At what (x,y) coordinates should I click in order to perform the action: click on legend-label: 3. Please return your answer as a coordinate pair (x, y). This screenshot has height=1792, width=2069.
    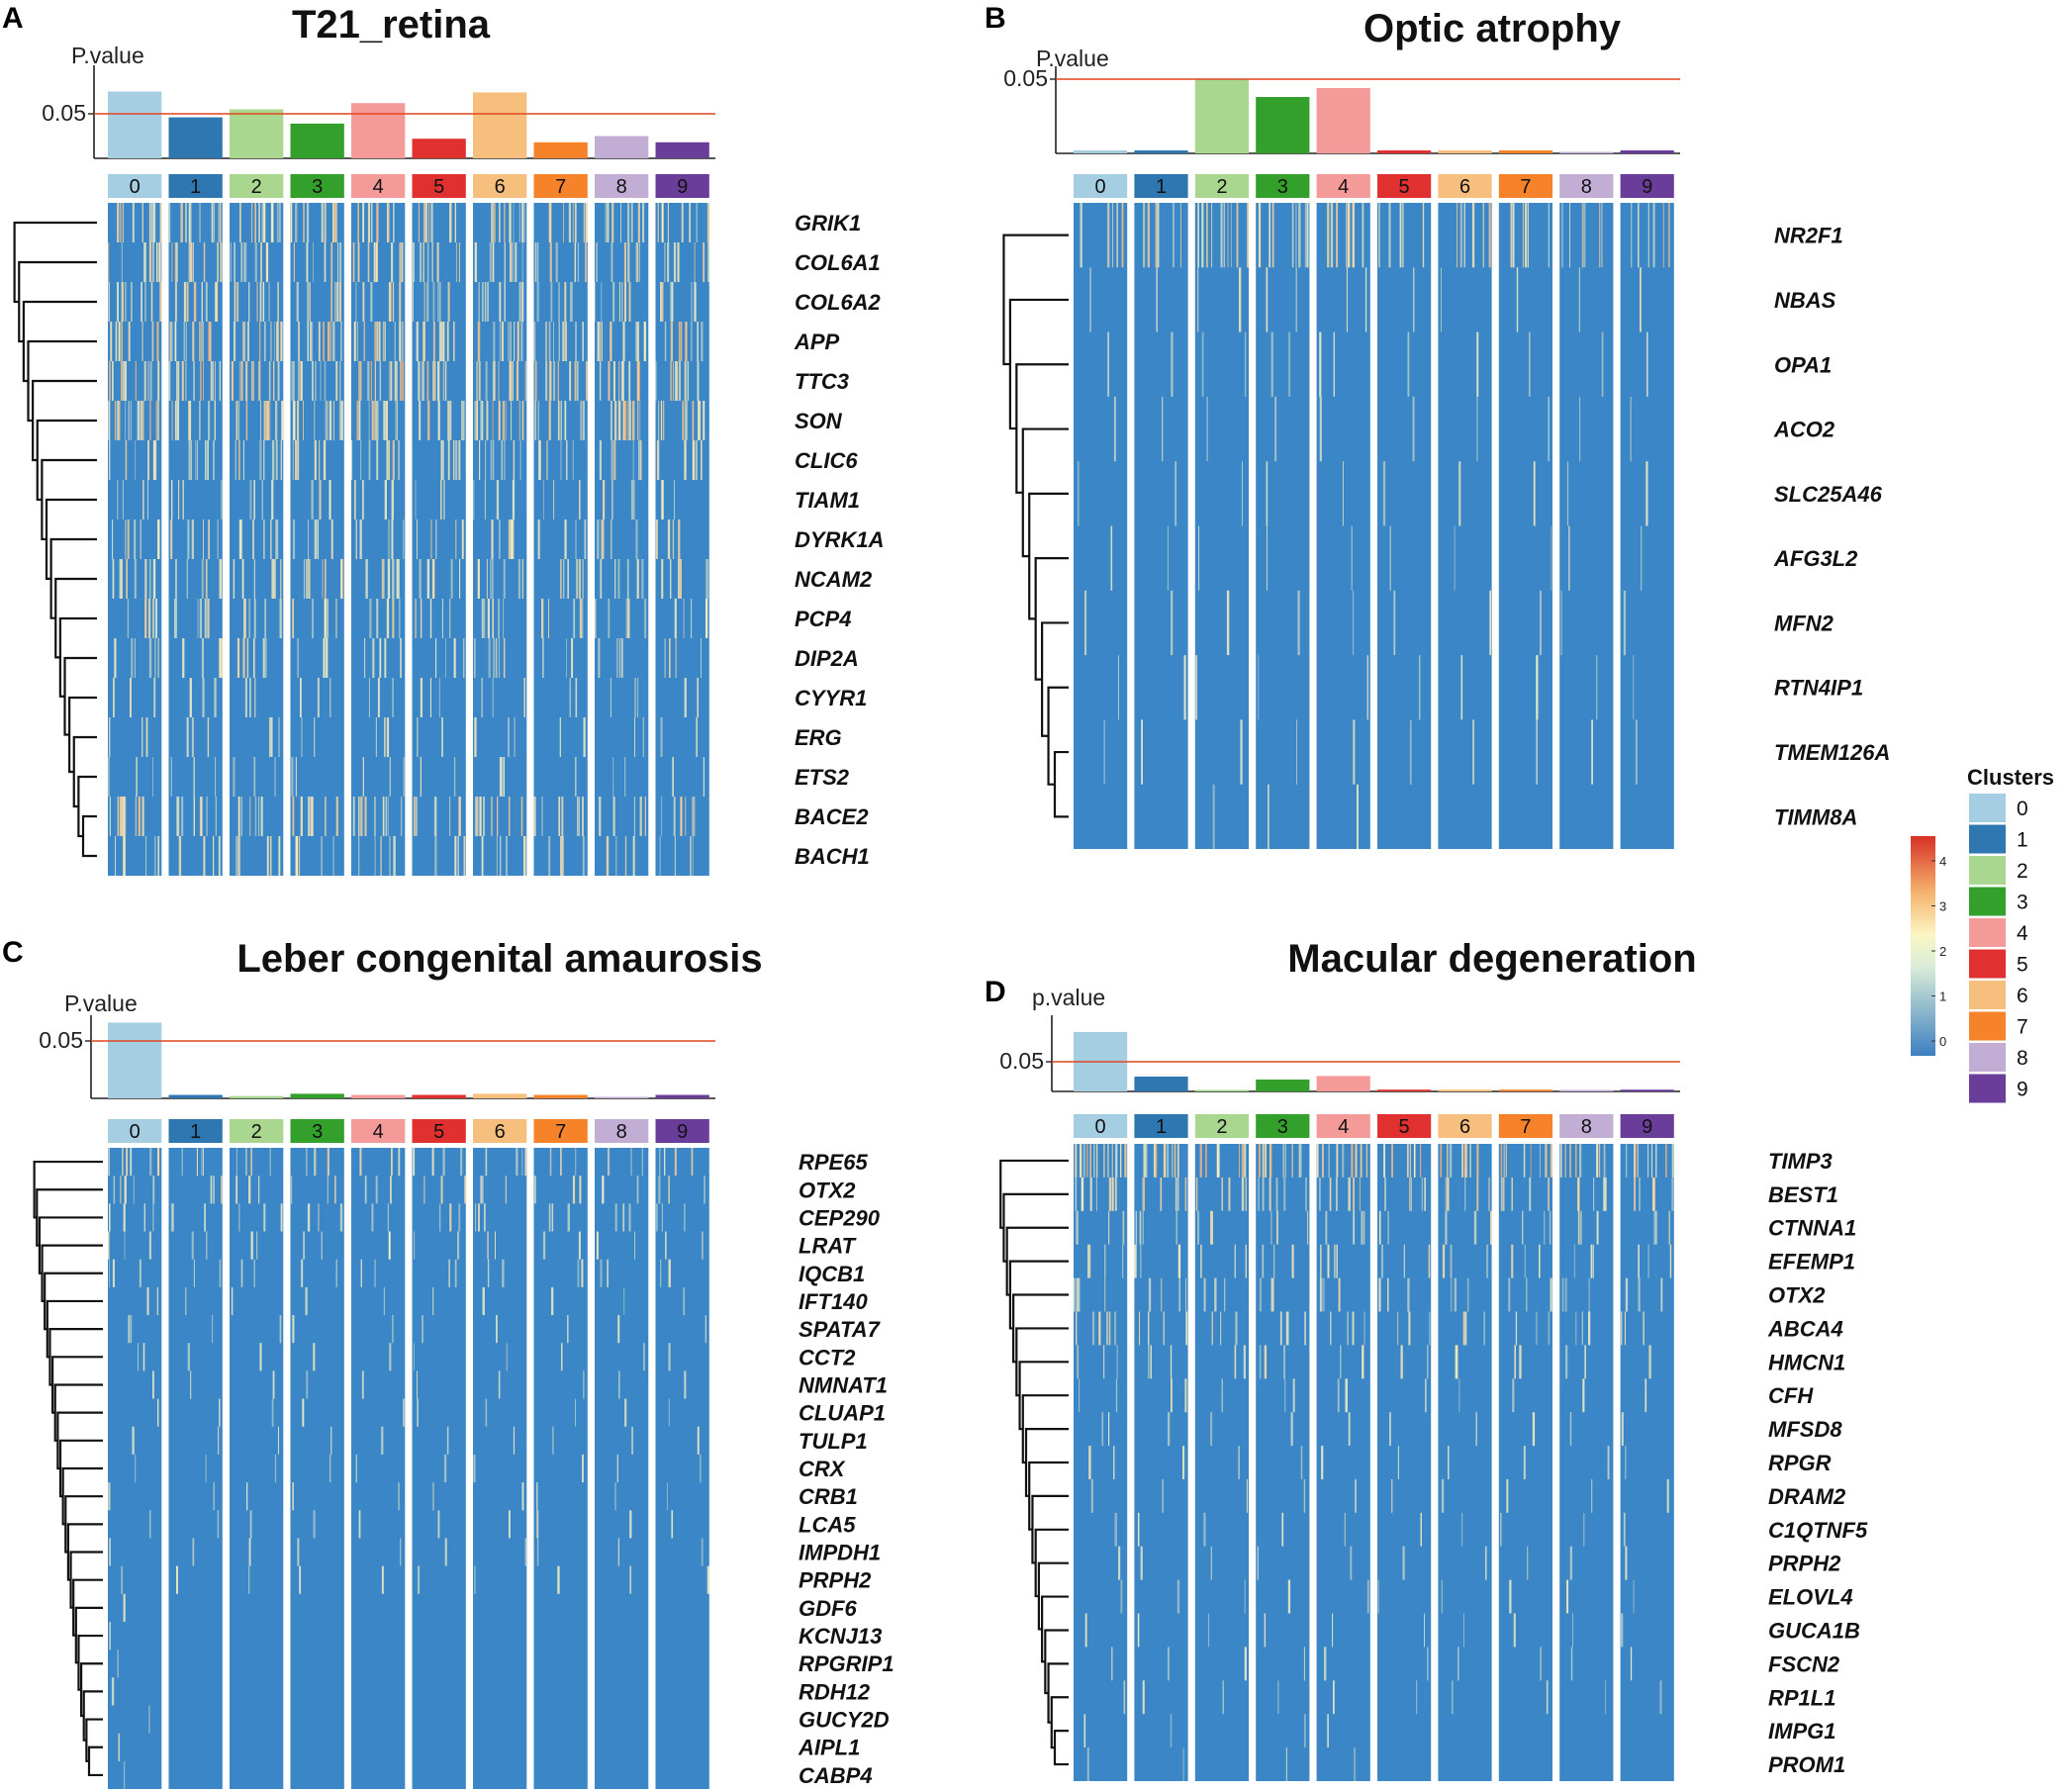
    Looking at the image, I should click on (2022, 903).